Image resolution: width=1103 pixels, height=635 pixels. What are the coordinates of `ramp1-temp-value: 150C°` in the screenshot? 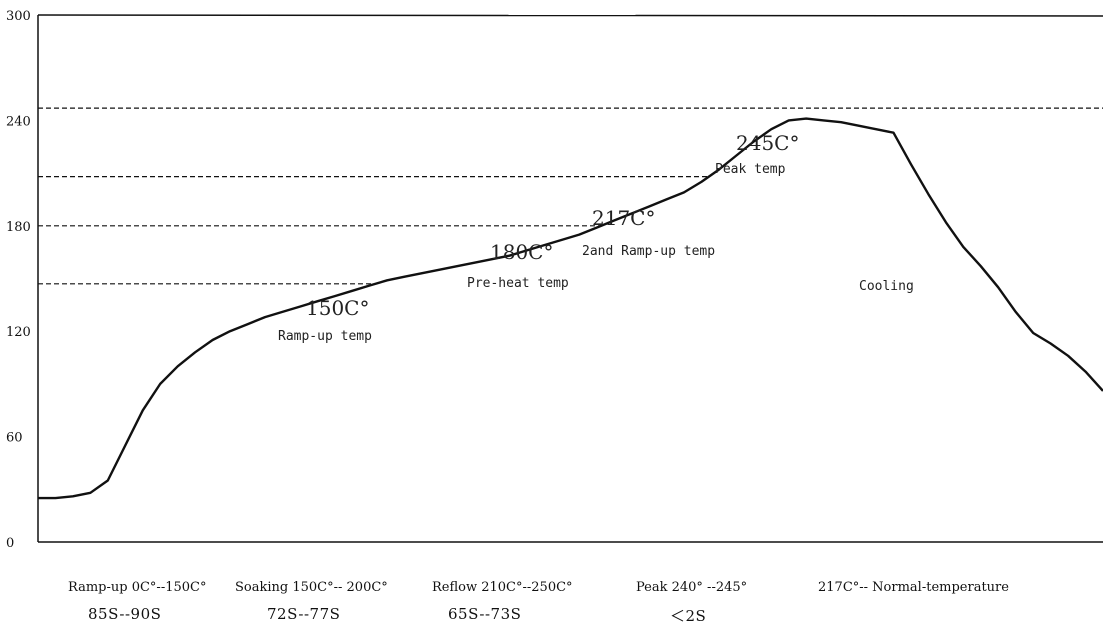 It's located at (337, 308).